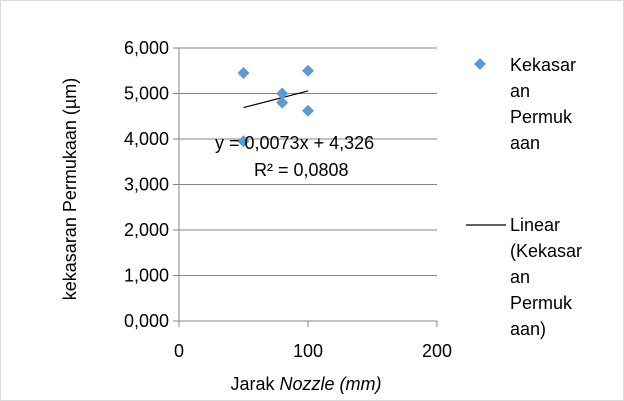  Describe the element at coordinates (146, 276) in the screenshot. I see `y-tick-label: 1,000` at that location.